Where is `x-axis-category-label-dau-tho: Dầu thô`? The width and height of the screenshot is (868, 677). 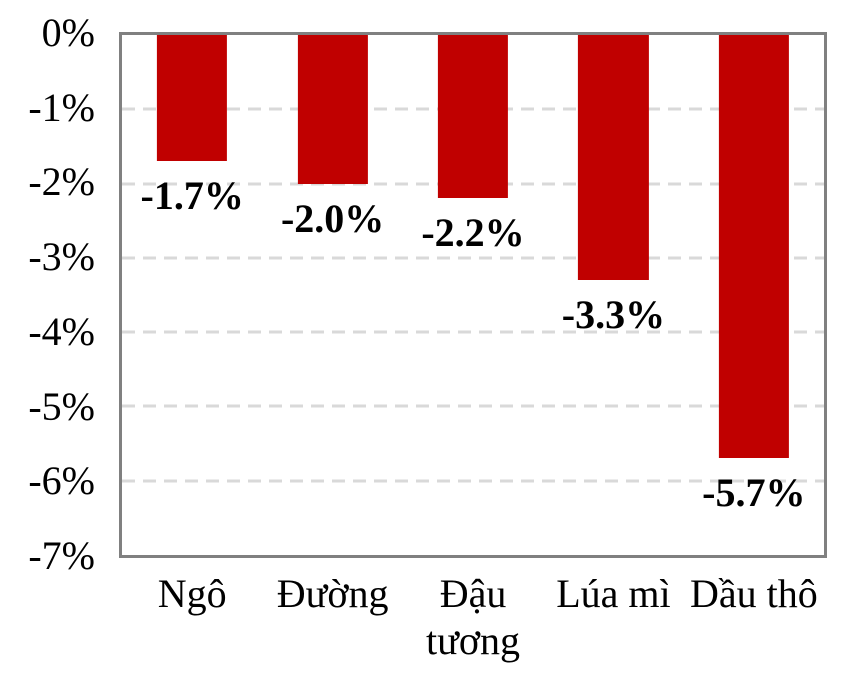
x-axis-category-label-dau-tho: Dầu thô is located at coordinates (753, 593).